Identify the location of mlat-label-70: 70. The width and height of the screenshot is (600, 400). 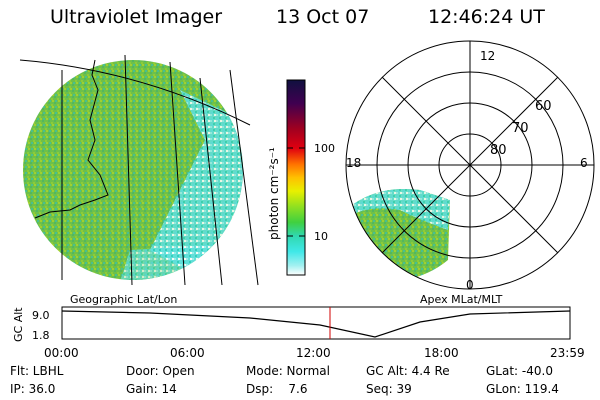
(520, 128).